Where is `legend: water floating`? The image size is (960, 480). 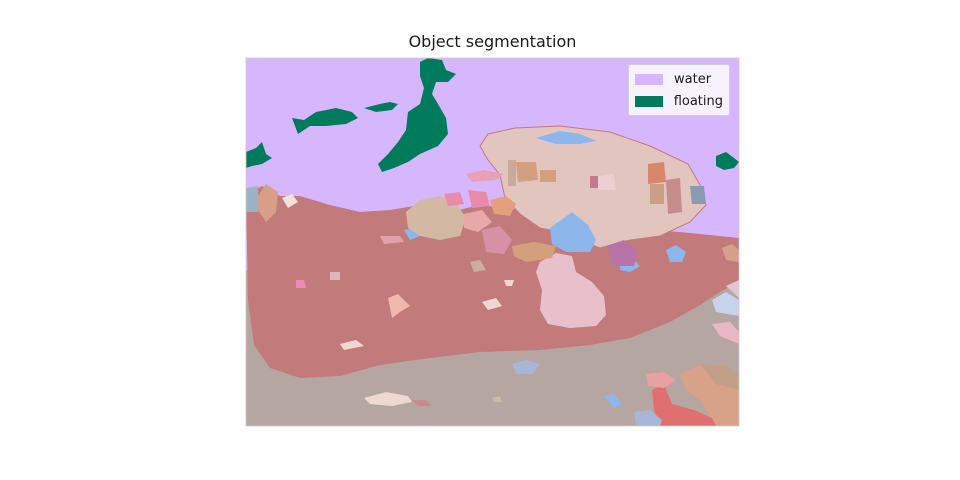 legend: water floating is located at coordinates (679, 90).